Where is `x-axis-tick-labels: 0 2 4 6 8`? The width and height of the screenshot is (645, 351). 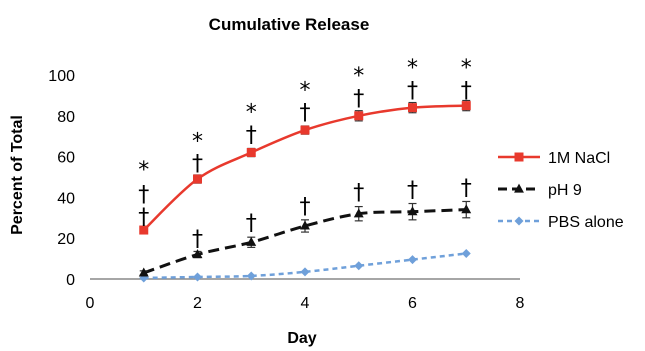
x-axis-tick-labels: 0 2 4 6 8 is located at coordinates (305, 303).